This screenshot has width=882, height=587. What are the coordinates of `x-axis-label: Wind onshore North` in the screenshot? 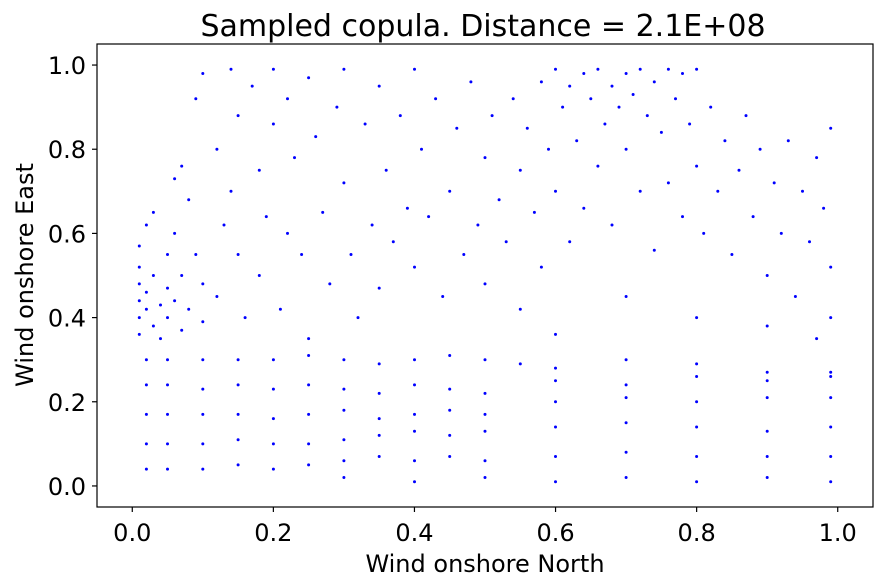 It's located at (484, 564).